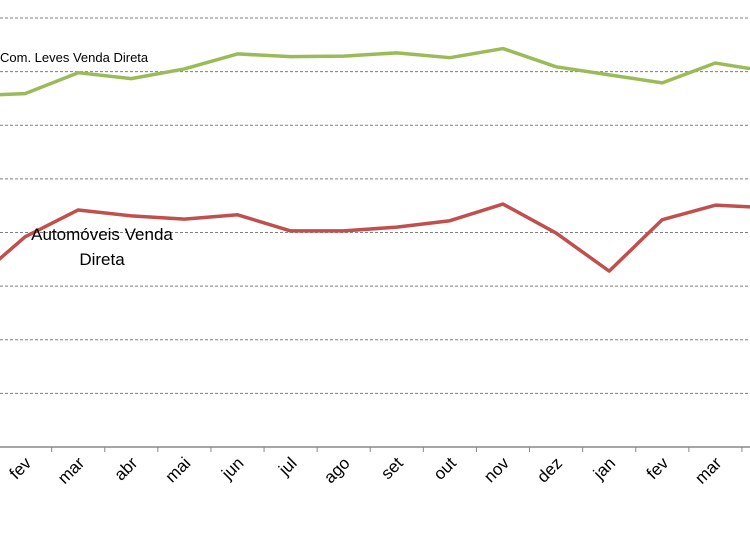 The height and width of the screenshot is (536, 750). I want to click on x-tick-label: jan, so click(604, 469).